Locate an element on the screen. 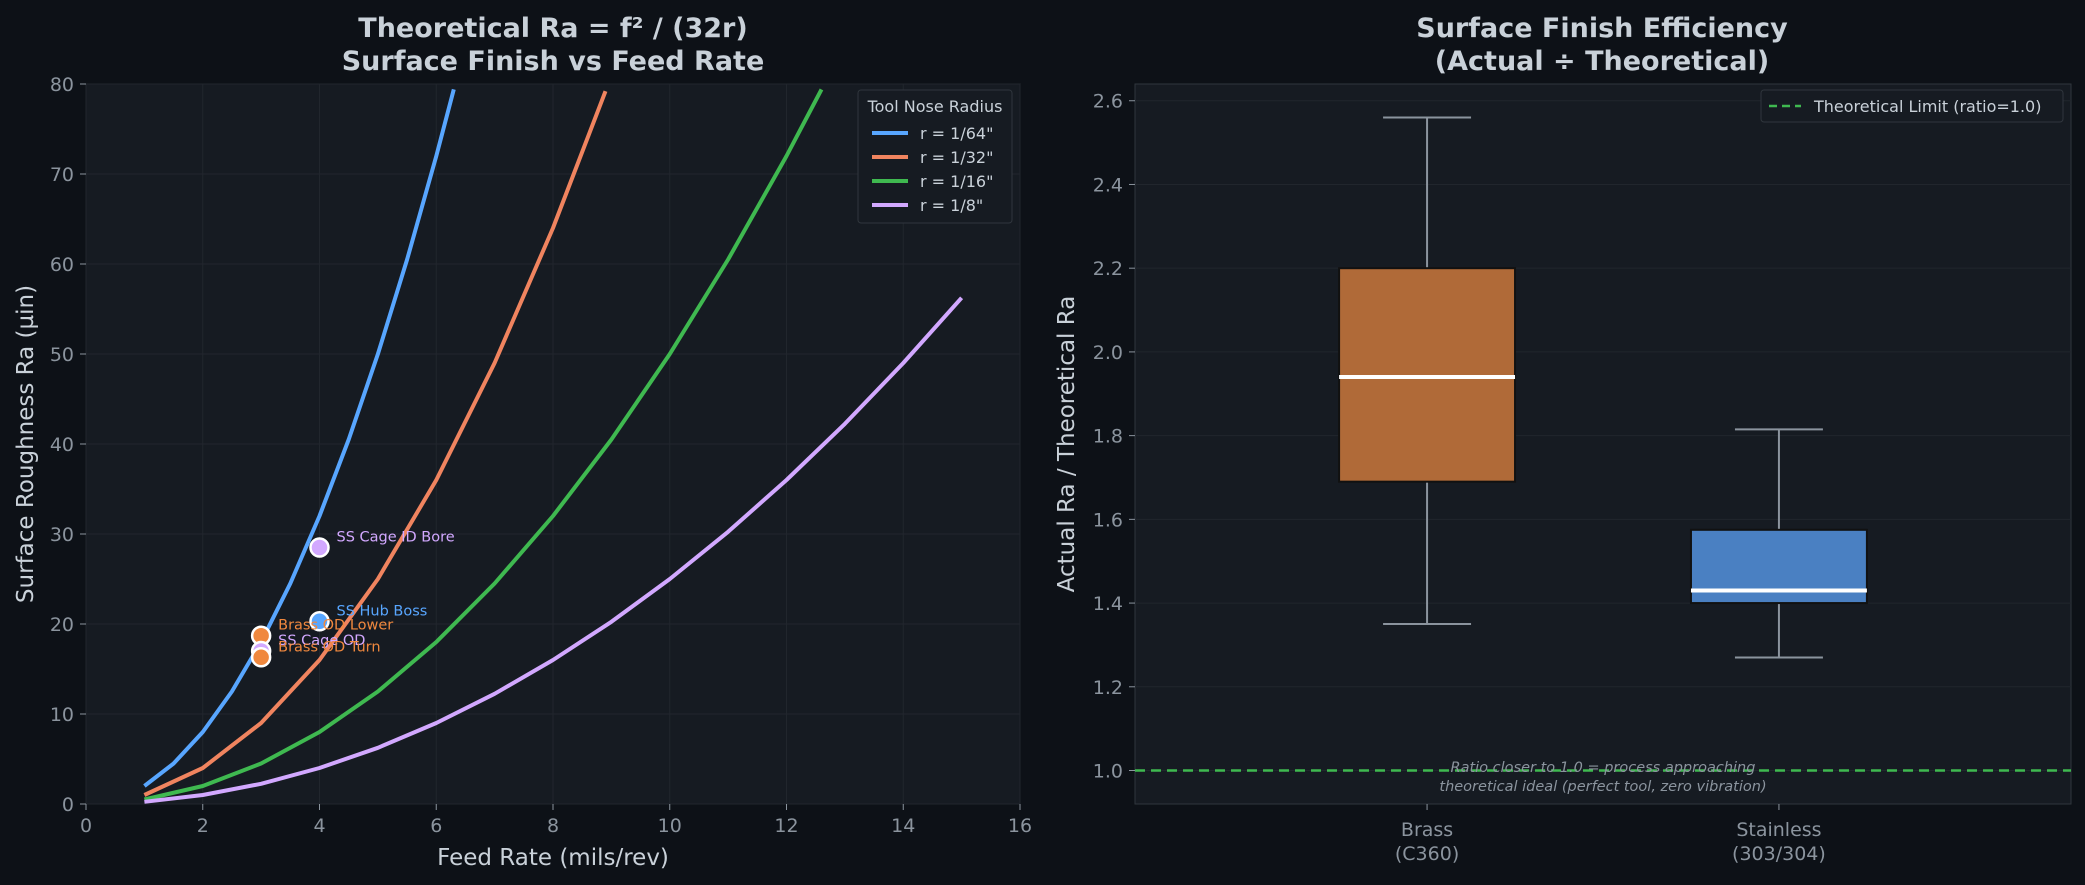  right-y-axis-label: Actual Ra / Theoretical Ra is located at coordinates (1067, 444).